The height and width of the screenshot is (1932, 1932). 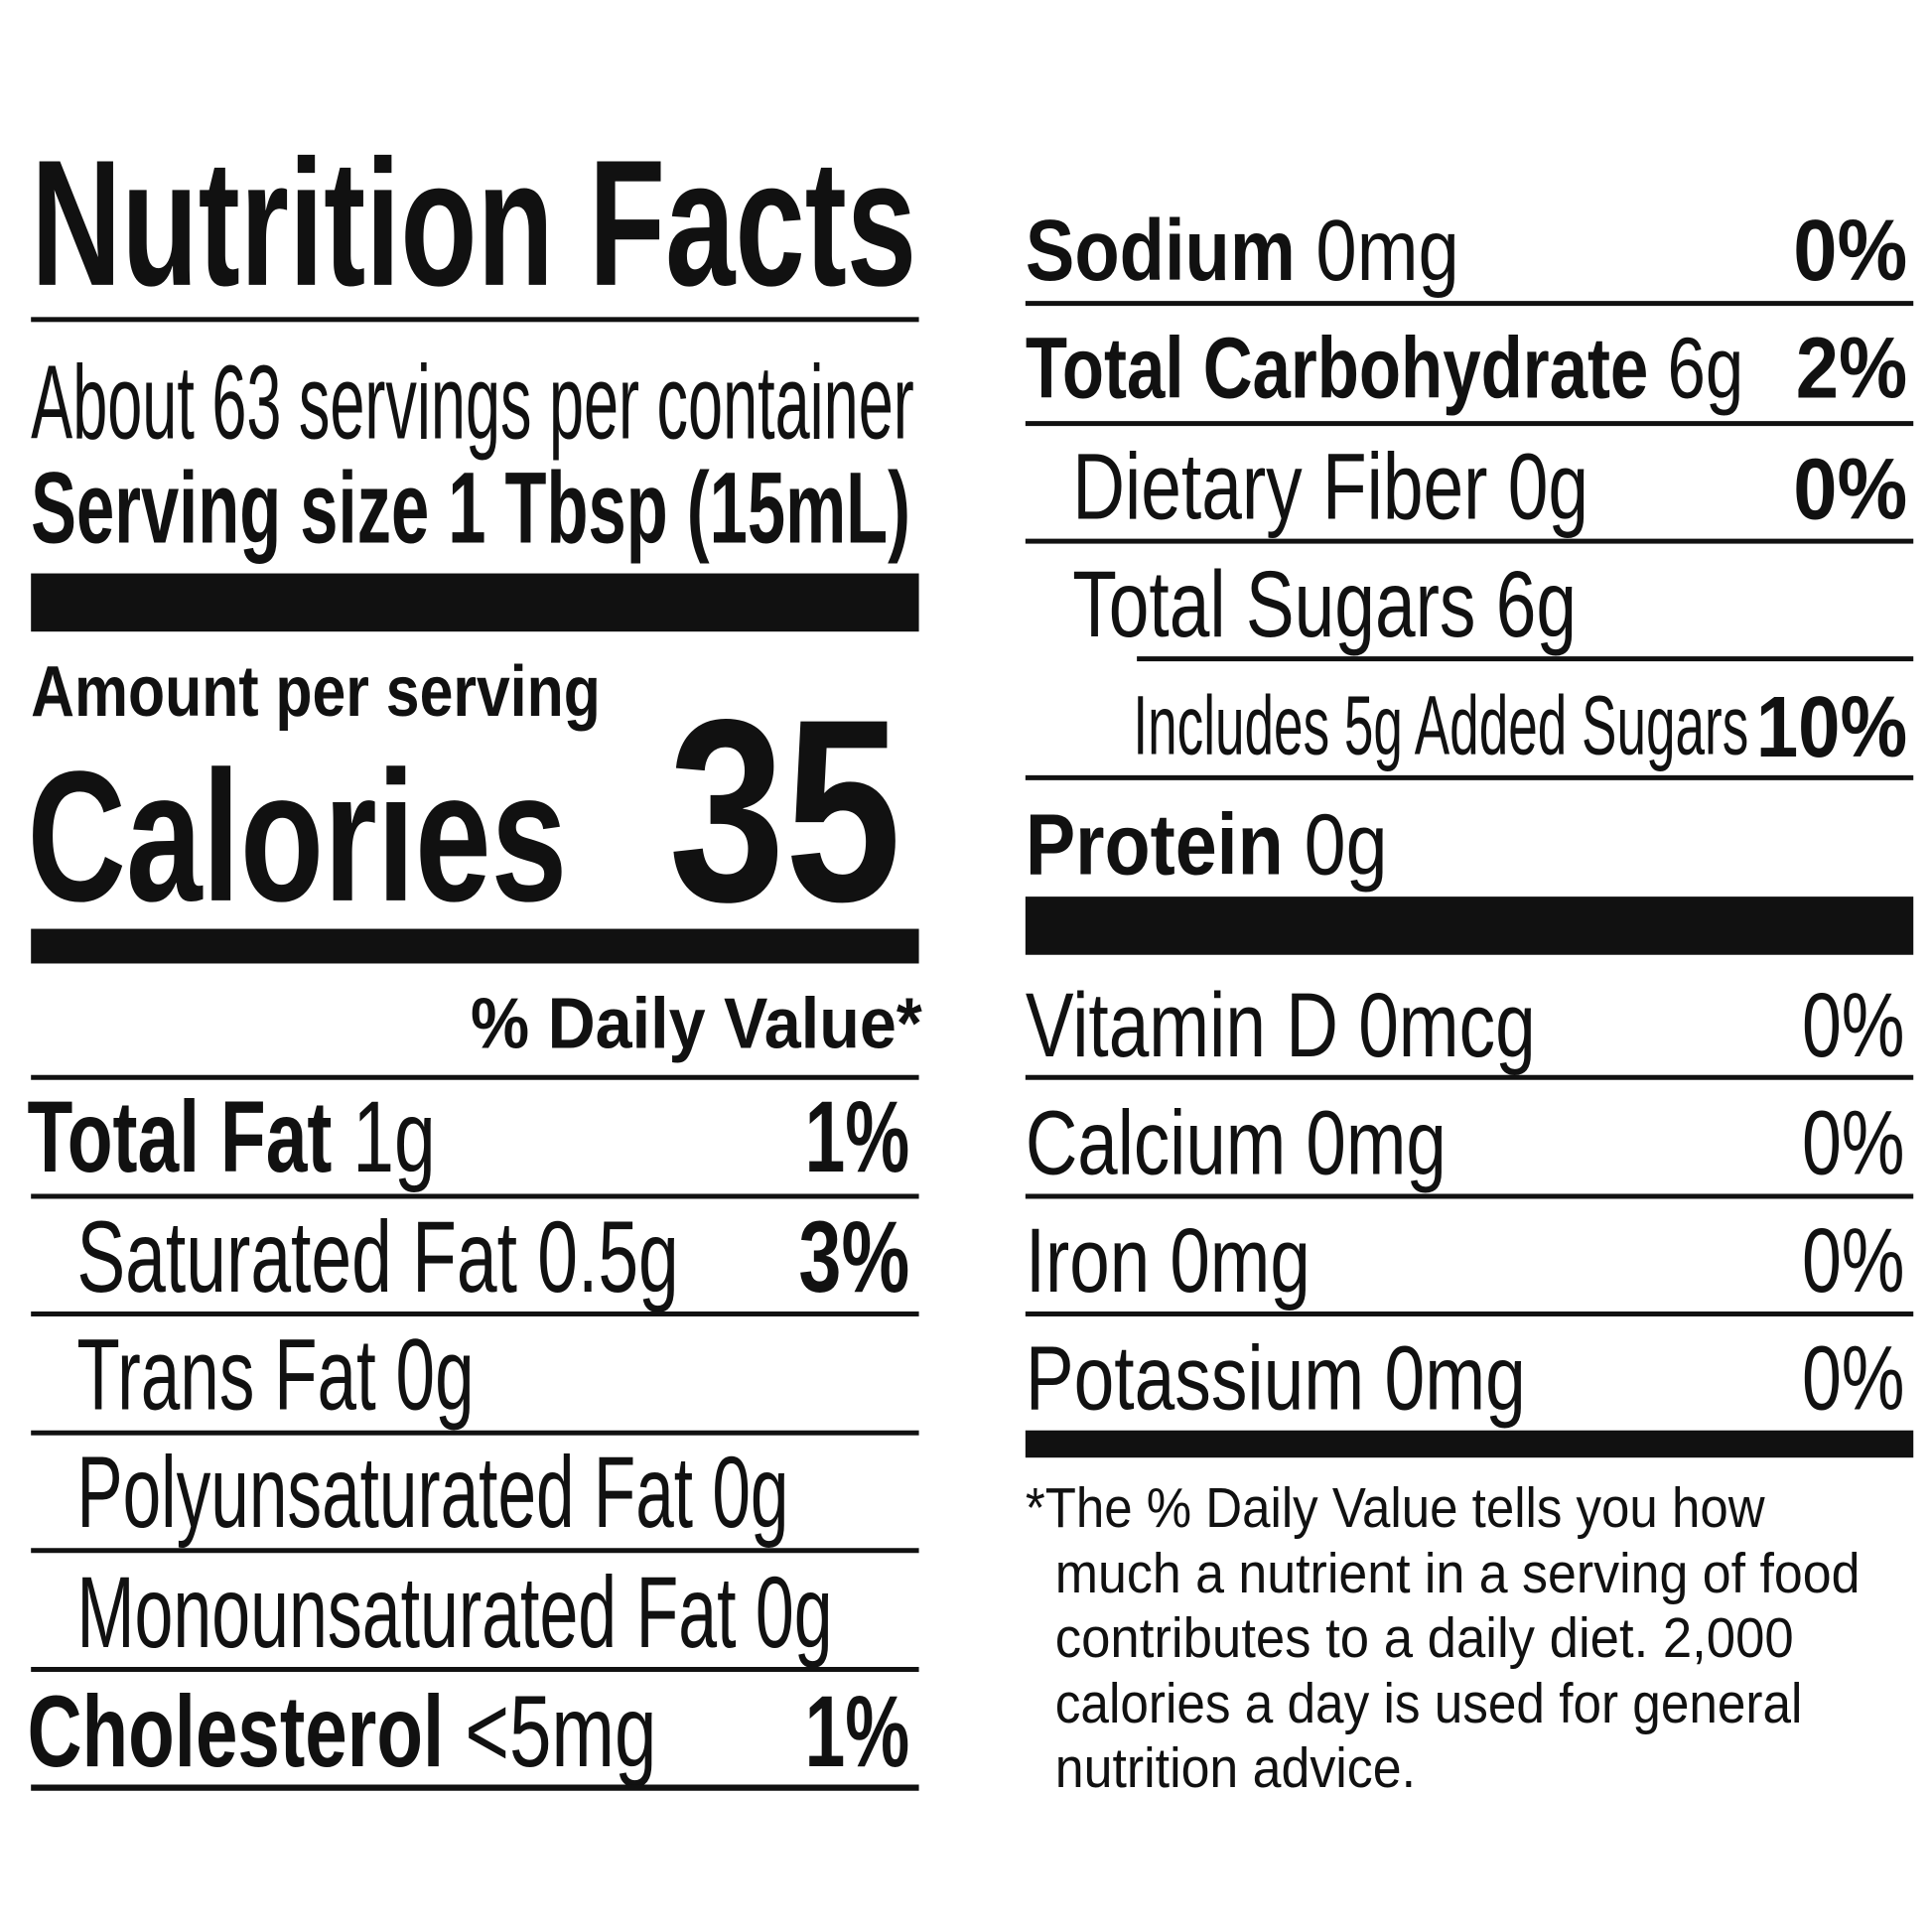 What do you see at coordinates (1276, 1377) in the screenshot?
I see `vitamin: Potassium 0mg` at bounding box center [1276, 1377].